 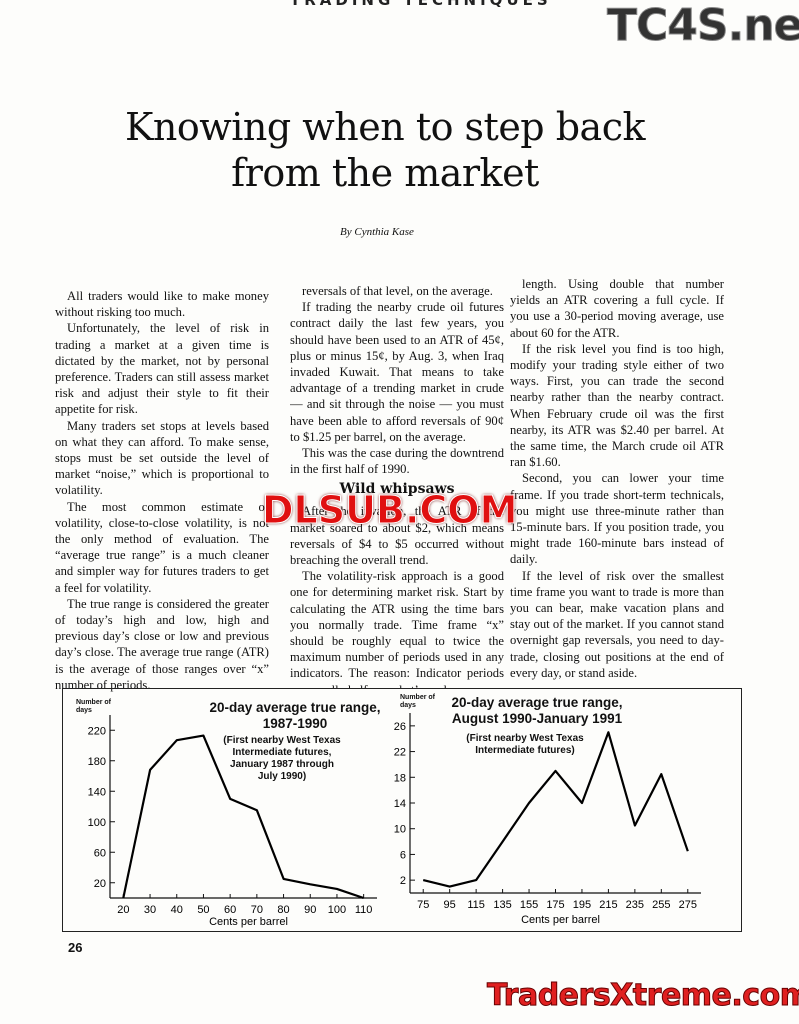 What do you see at coordinates (397, 291) in the screenshot?
I see `paragraph: reversals of that level, on the average.` at bounding box center [397, 291].